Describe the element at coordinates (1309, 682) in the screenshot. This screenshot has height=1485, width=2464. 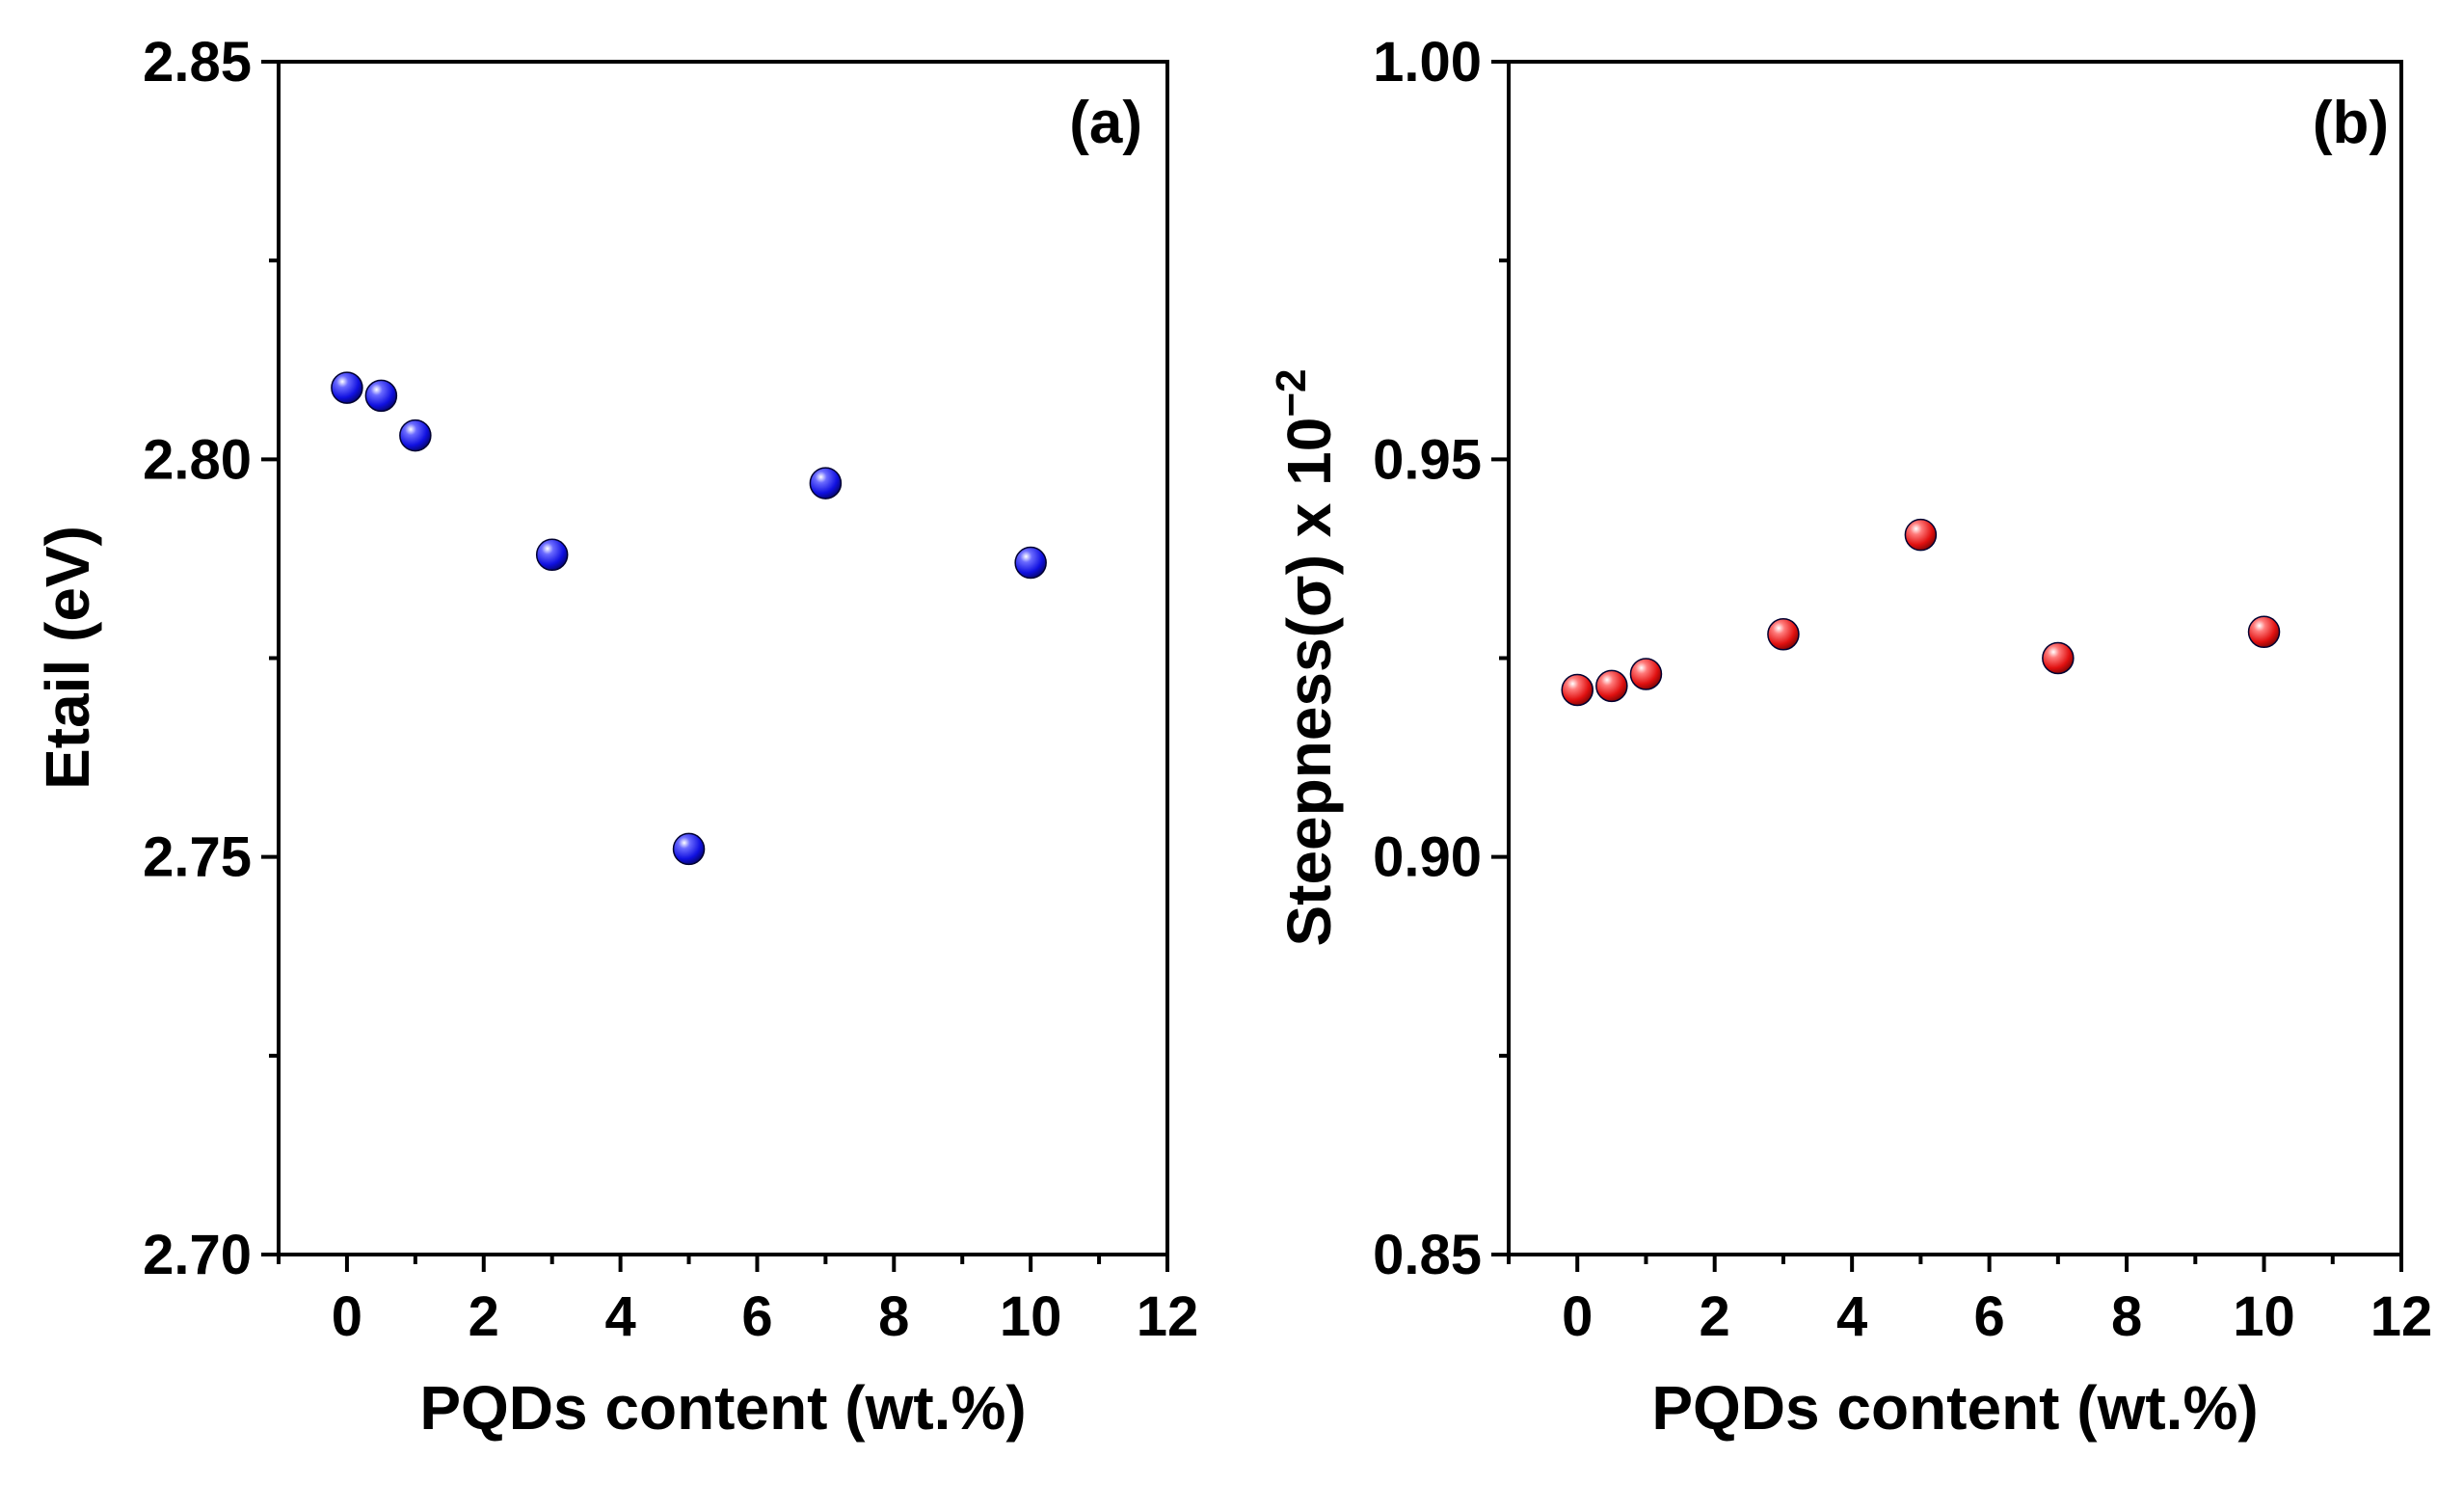
I see `panel-b-ylabel-main: Steepness(σ) x 10` at that location.